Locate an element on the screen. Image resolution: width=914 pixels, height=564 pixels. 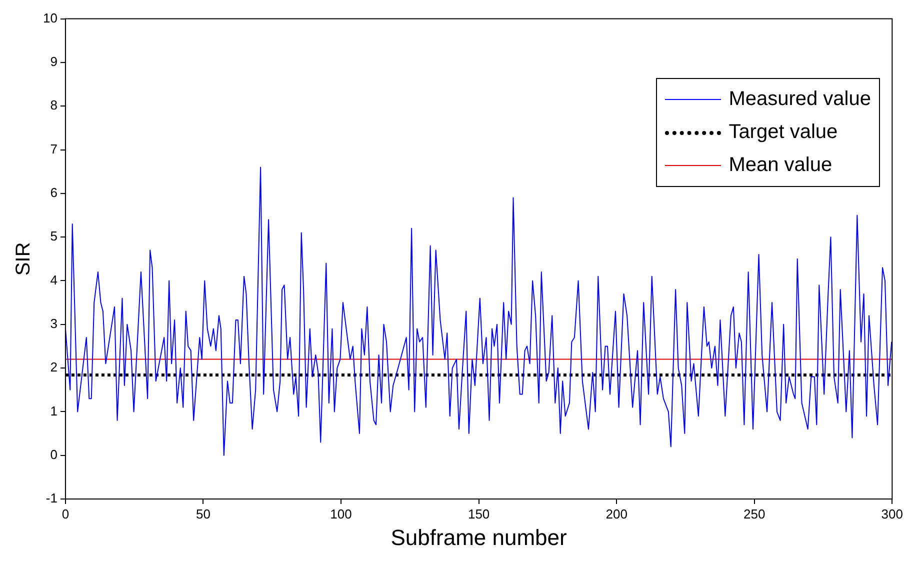
y-tick-label: 7 is located at coordinates (54, 148).